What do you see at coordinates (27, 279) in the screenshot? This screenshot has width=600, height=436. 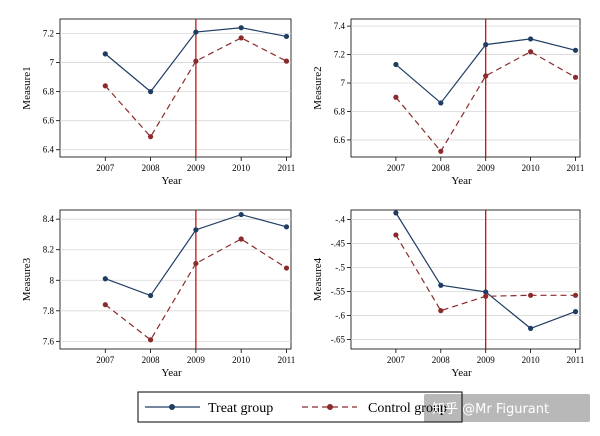 I see `y-axis-title: Measure3` at bounding box center [27, 279].